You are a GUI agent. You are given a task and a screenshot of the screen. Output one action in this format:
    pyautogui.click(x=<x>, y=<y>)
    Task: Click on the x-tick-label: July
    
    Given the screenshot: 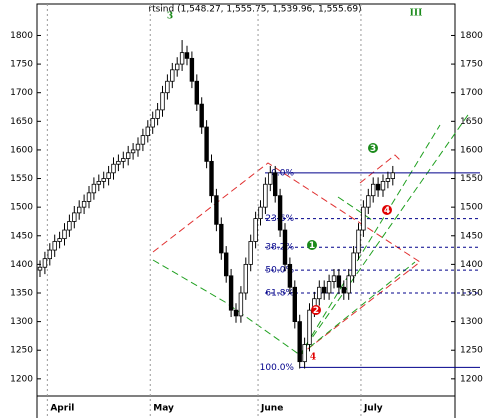 What is the action you would take?
    pyautogui.click(x=373, y=409)
    